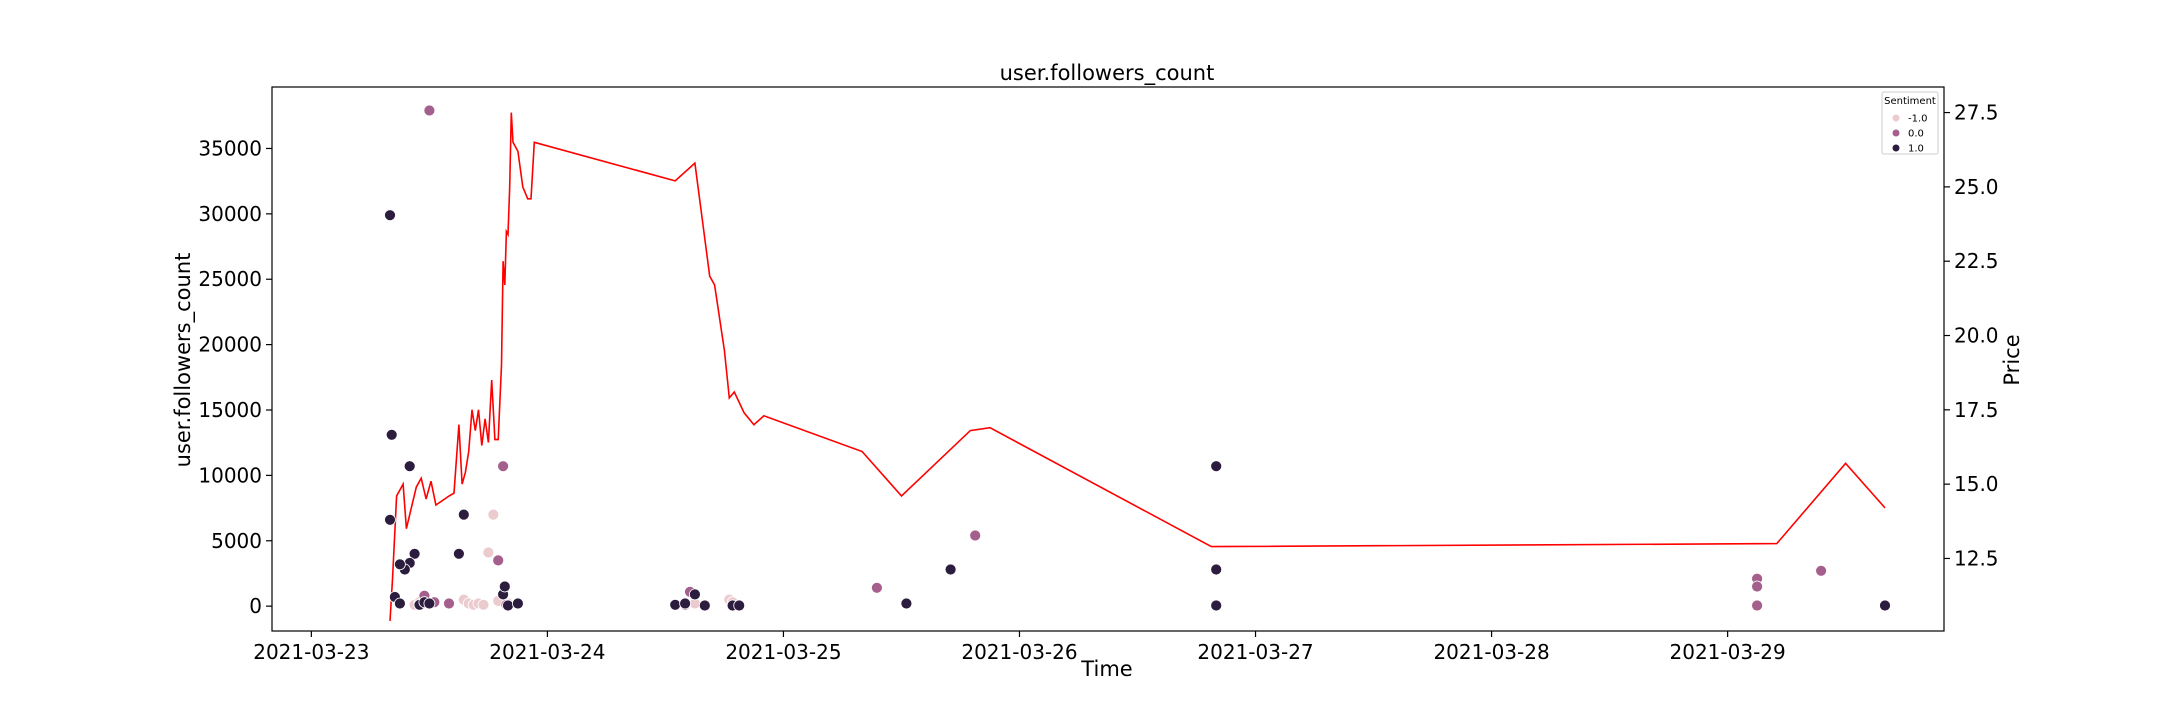 The width and height of the screenshot is (2160, 720). I want to click on legend: Sentiment -1.0 0.0 1.0, so click(1910, 123).